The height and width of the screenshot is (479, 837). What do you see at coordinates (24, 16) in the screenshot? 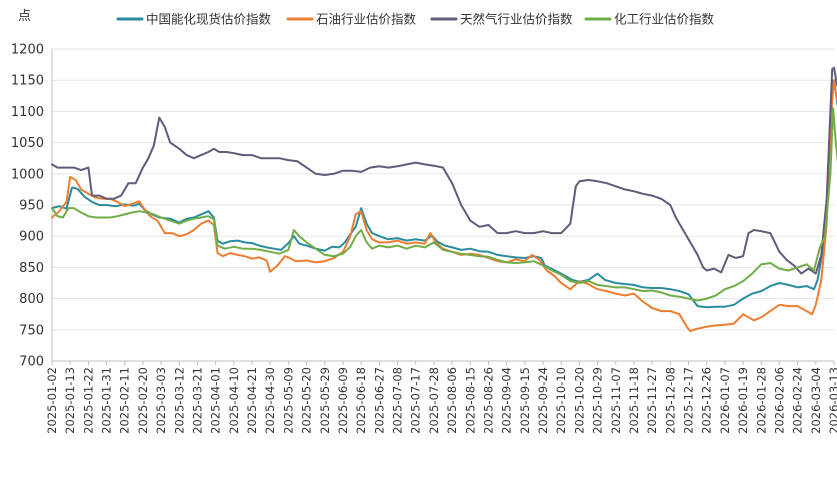
I see `y-axis-unit-label: 点` at bounding box center [24, 16].